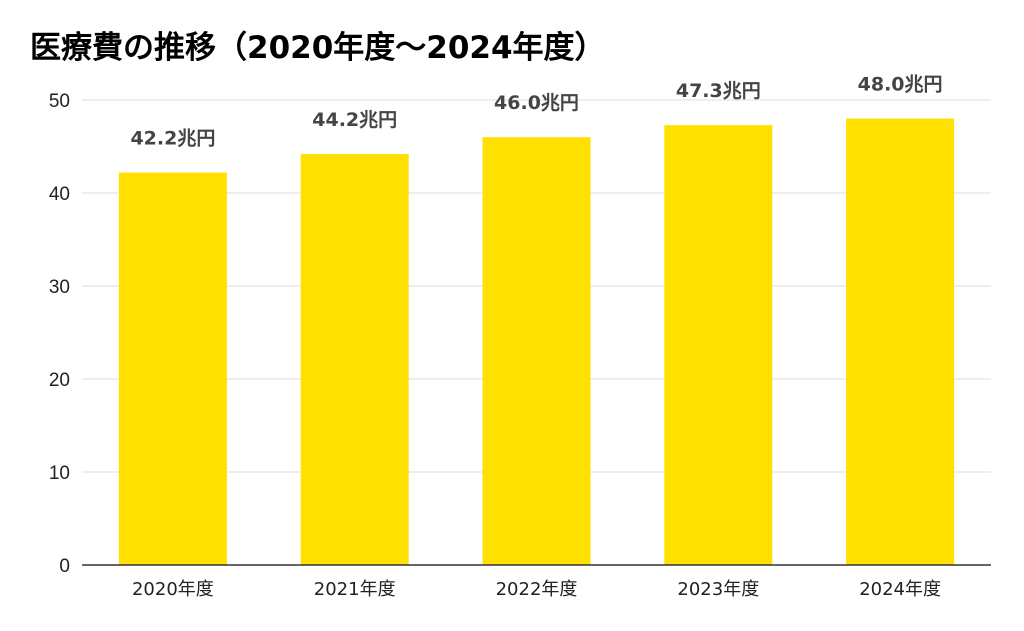 The width and height of the screenshot is (1024, 631). What do you see at coordinates (536, 103) in the screenshot?
I see `data-label: 46.0兆円` at bounding box center [536, 103].